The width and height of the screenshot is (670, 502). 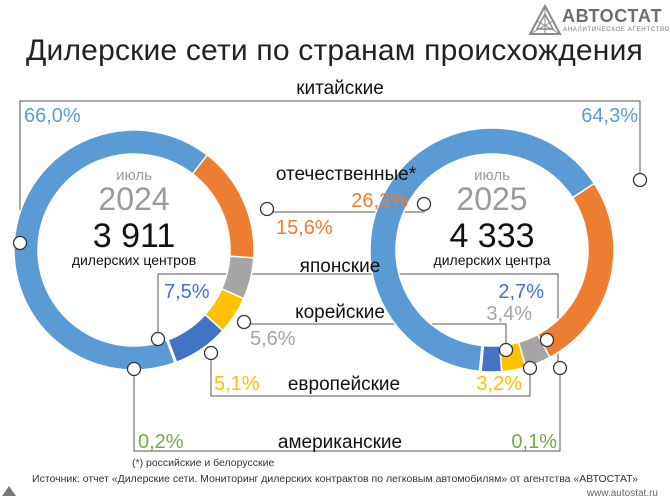 I want to click on value-2025-american: 0,1%, so click(x=534, y=442).